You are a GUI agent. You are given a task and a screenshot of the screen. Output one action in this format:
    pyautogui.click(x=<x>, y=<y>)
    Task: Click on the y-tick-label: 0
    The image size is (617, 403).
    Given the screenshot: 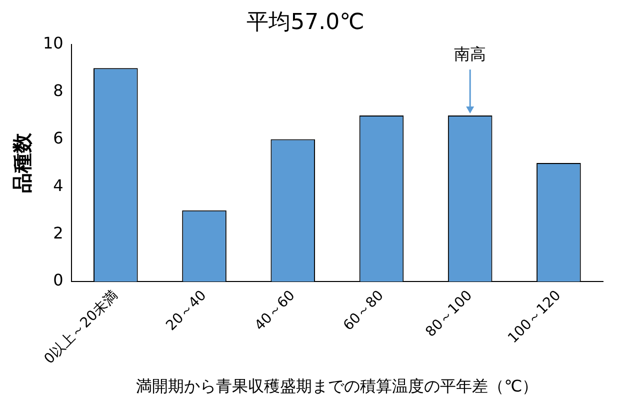 What is the action you would take?
    pyautogui.click(x=58, y=280)
    